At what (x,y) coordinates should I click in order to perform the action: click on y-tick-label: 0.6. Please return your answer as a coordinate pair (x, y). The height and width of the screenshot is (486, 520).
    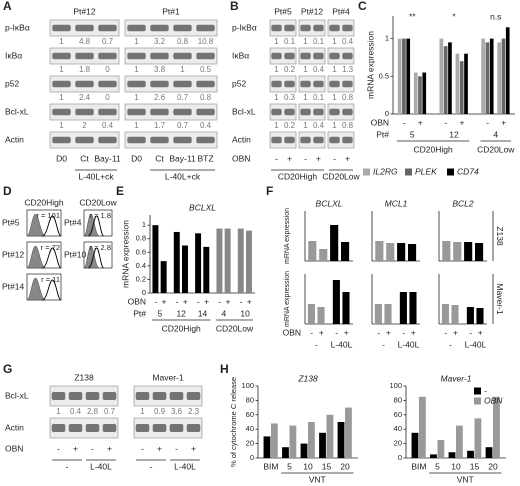
    Looking at the image, I should click on (141, 251).